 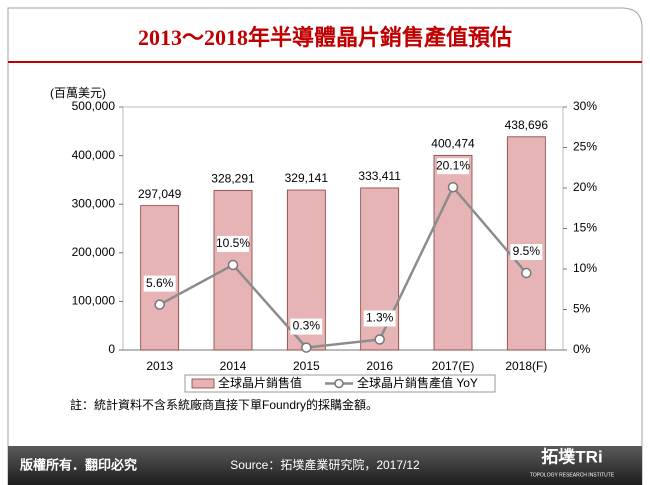 I want to click on chart-title: 2013～2018年半導體晶片銷售產值預估, so click(x=325, y=37).